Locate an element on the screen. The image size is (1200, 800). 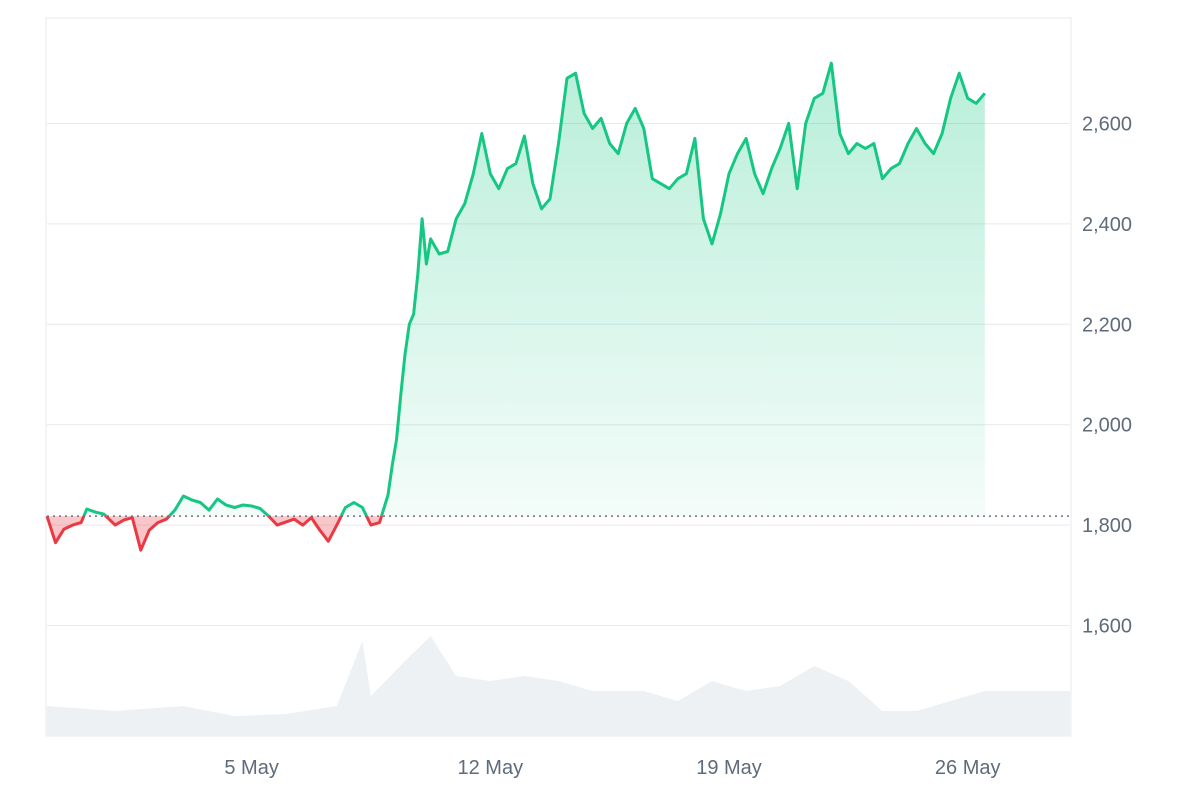
y-tick-label: 2,600 is located at coordinates (1107, 124).